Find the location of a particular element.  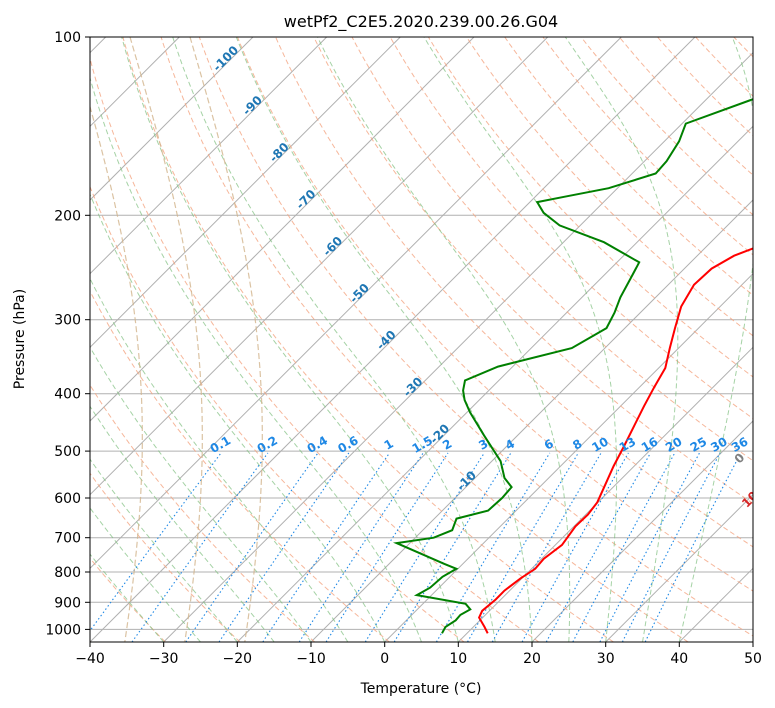

isotherm-label: -90 is located at coordinates (252, 105).